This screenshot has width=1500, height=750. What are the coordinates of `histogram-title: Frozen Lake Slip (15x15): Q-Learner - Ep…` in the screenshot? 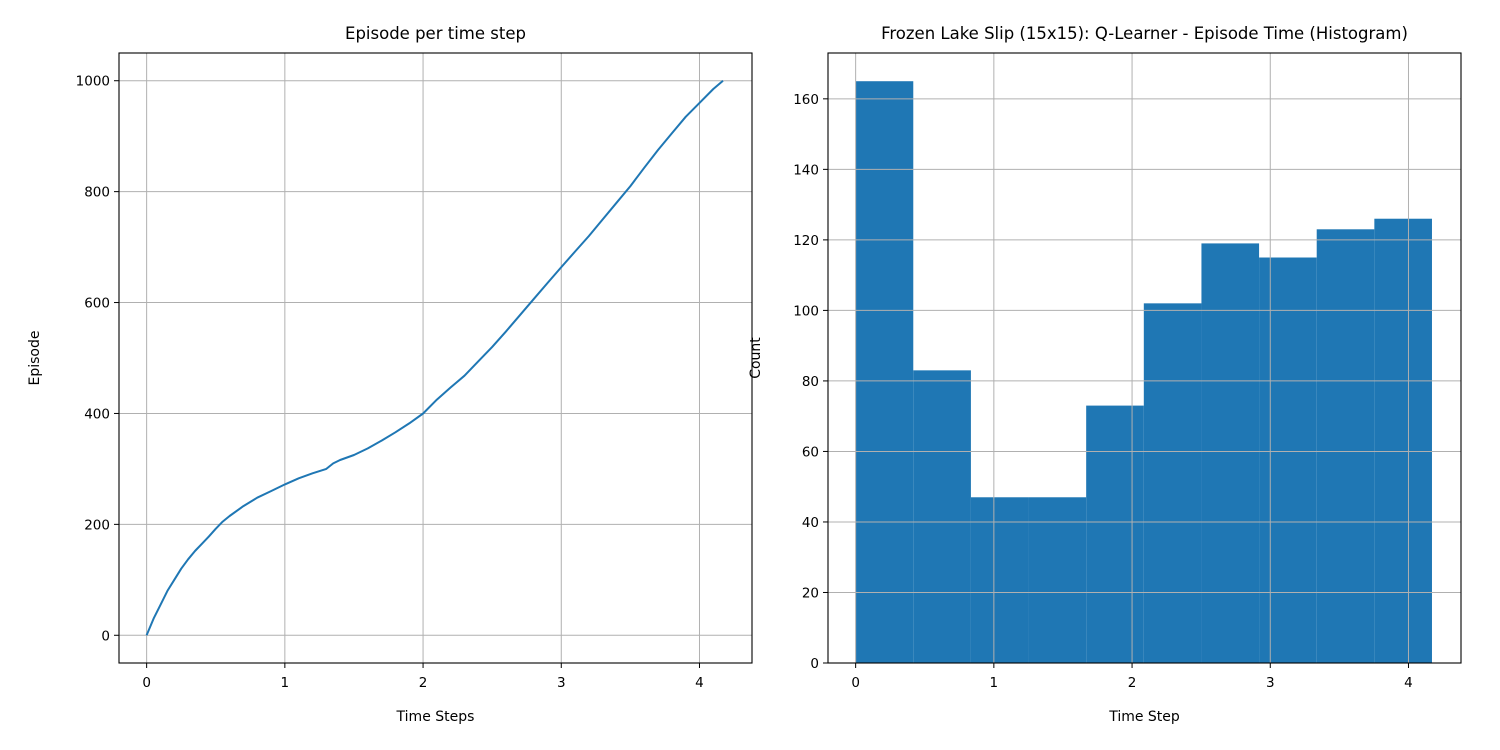 It's located at (1144, 33).